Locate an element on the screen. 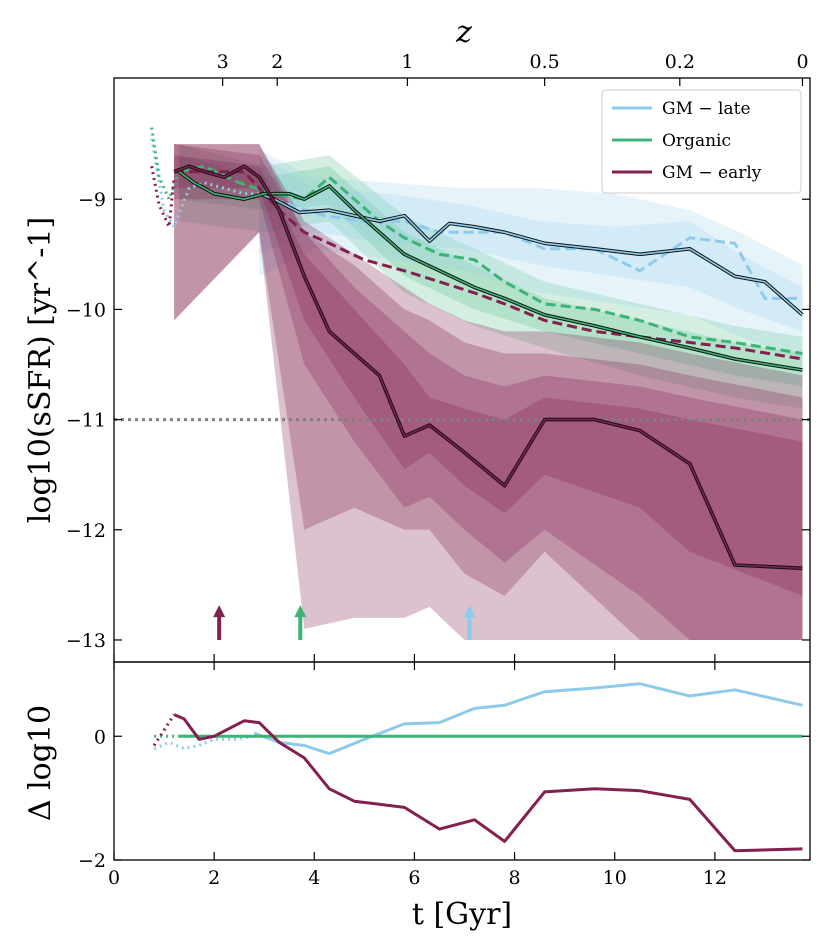 The height and width of the screenshot is (949, 830). residual-dotted-gm-early is located at coordinates (164, 730).